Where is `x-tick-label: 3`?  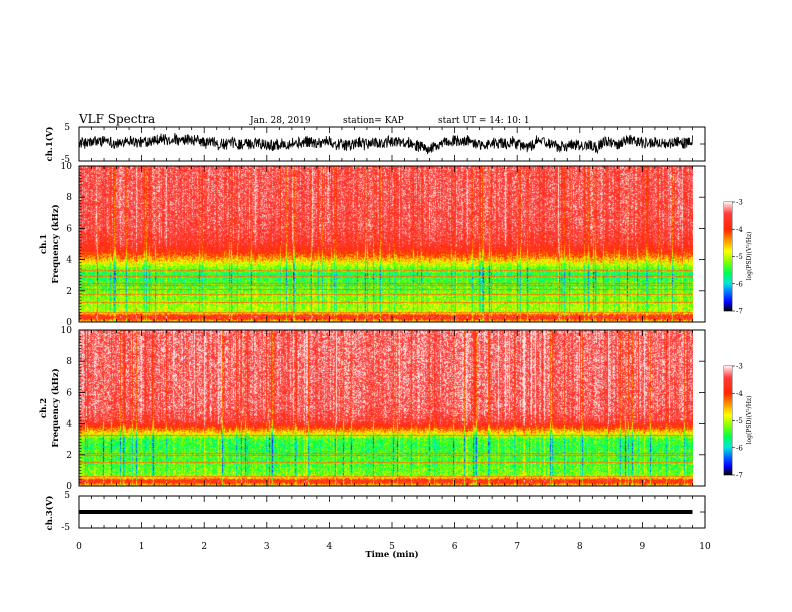 x-tick-label: 3 is located at coordinates (267, 547).